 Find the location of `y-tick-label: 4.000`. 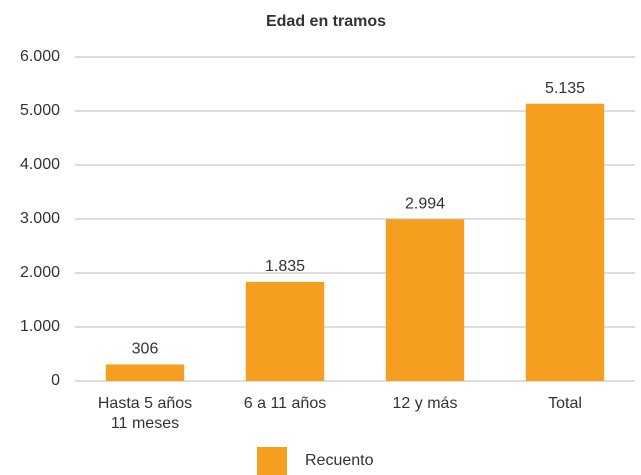

y-tick-label: 4.000 is located at coordinates (40, 164).